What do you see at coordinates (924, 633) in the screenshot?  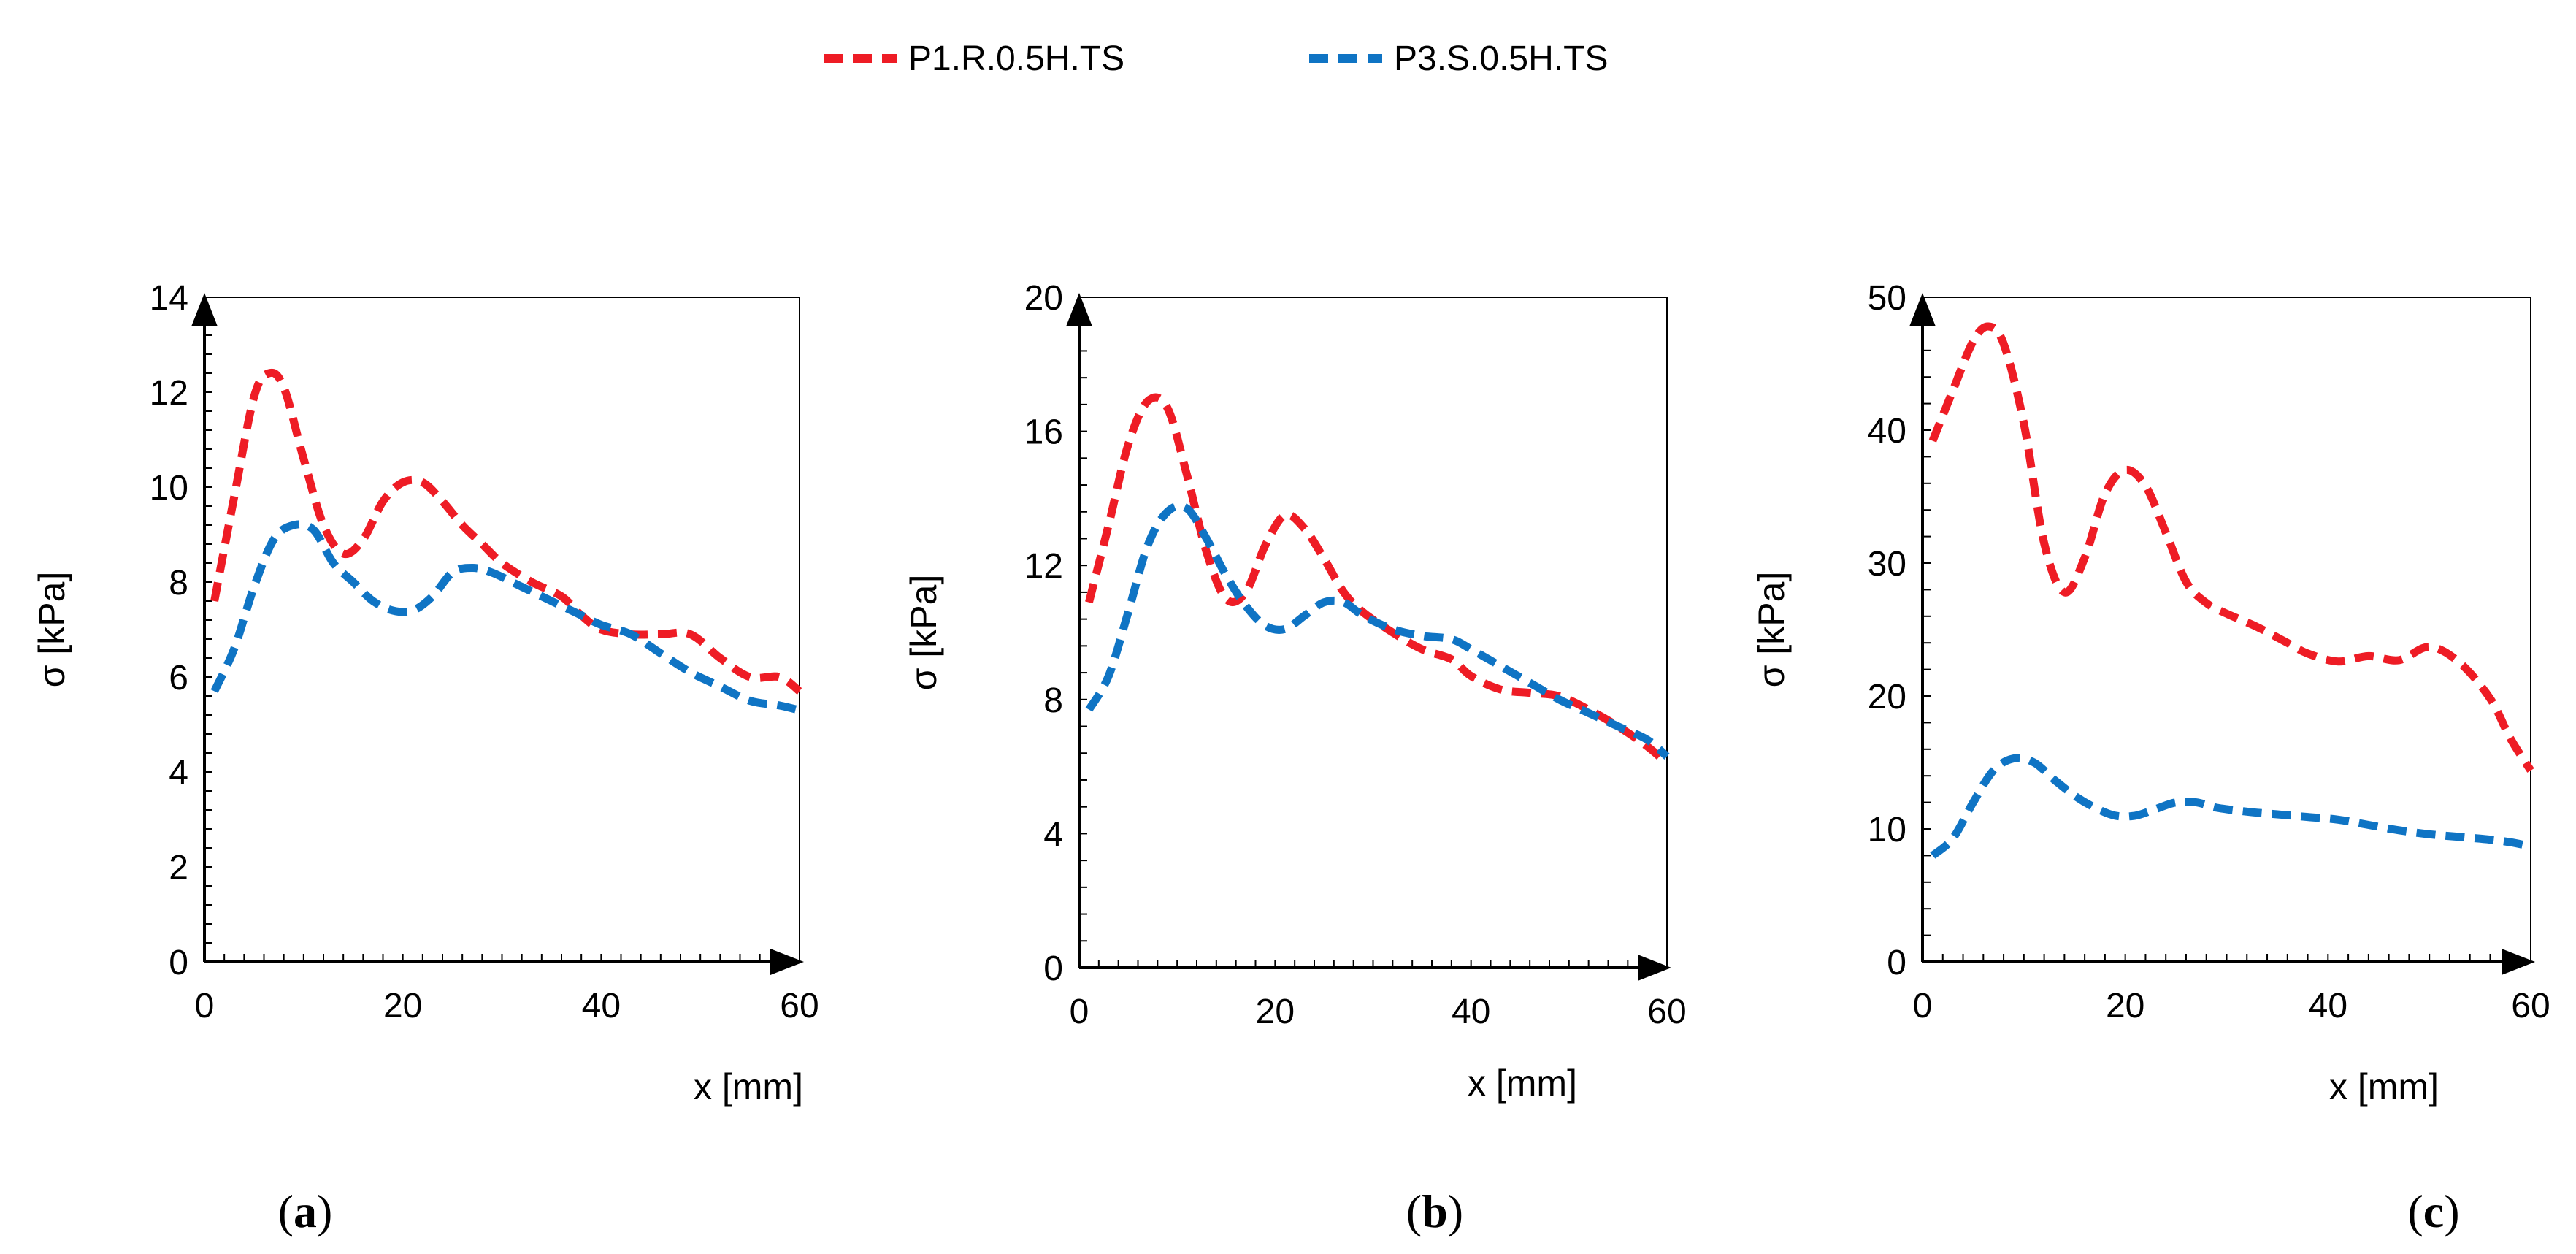 I see `panel-b-y-axis-label: σ [kPa]` at bounding box center [924, 633].